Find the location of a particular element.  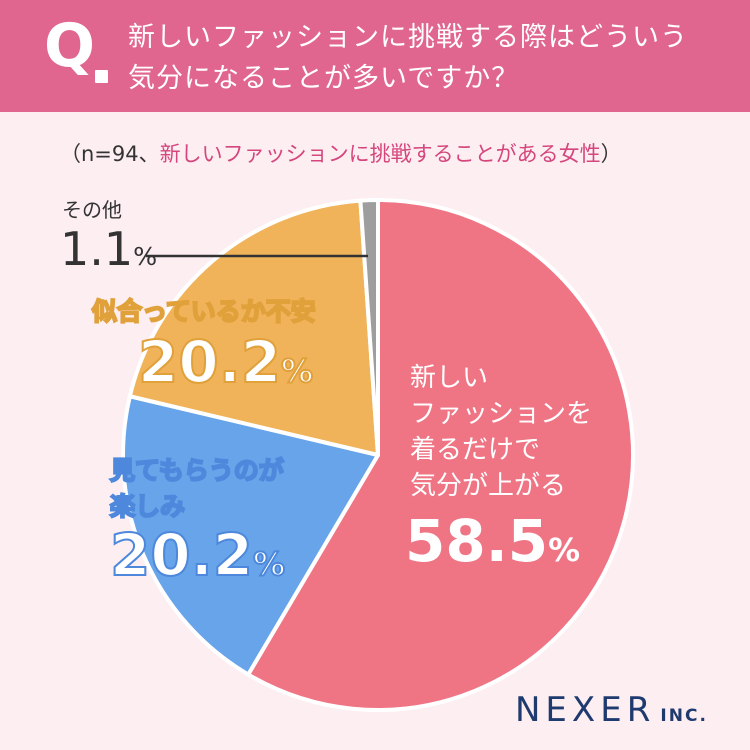

question-header: Q 新しいファッションに挑戦する際はどういう 気分になることが多いですか？ is located at coordinates (375, 56).